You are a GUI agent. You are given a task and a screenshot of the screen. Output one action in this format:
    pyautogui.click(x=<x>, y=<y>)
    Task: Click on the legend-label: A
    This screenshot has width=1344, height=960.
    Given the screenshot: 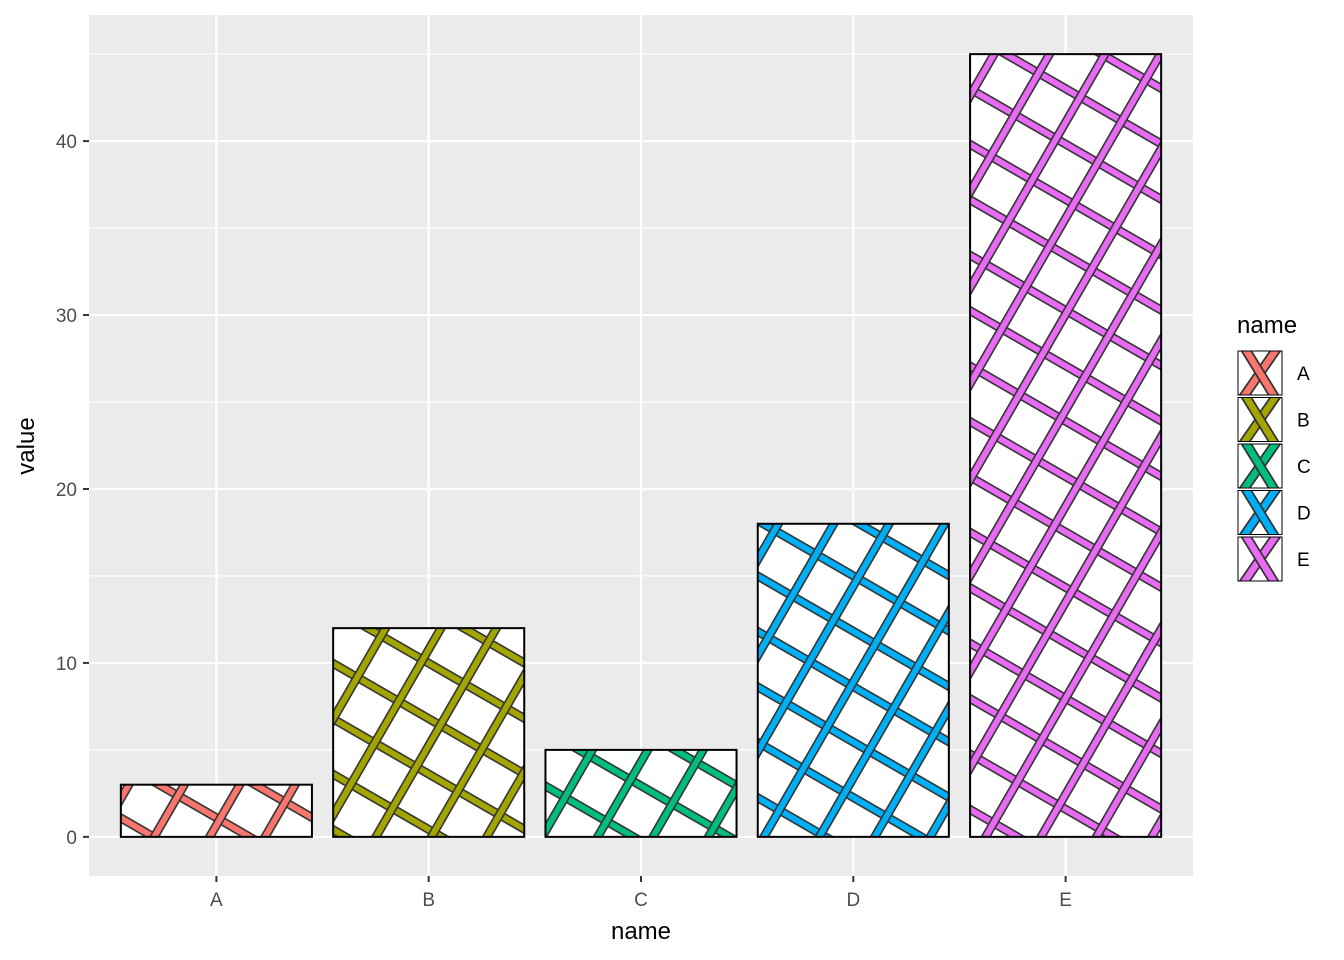 What is the action you would take?
    pyautogui.click(x=1303, y=374)
    